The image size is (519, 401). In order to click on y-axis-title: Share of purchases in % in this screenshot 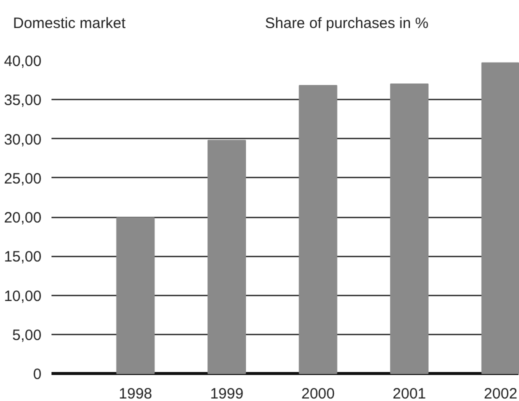, I will do `click(346, 24)`.